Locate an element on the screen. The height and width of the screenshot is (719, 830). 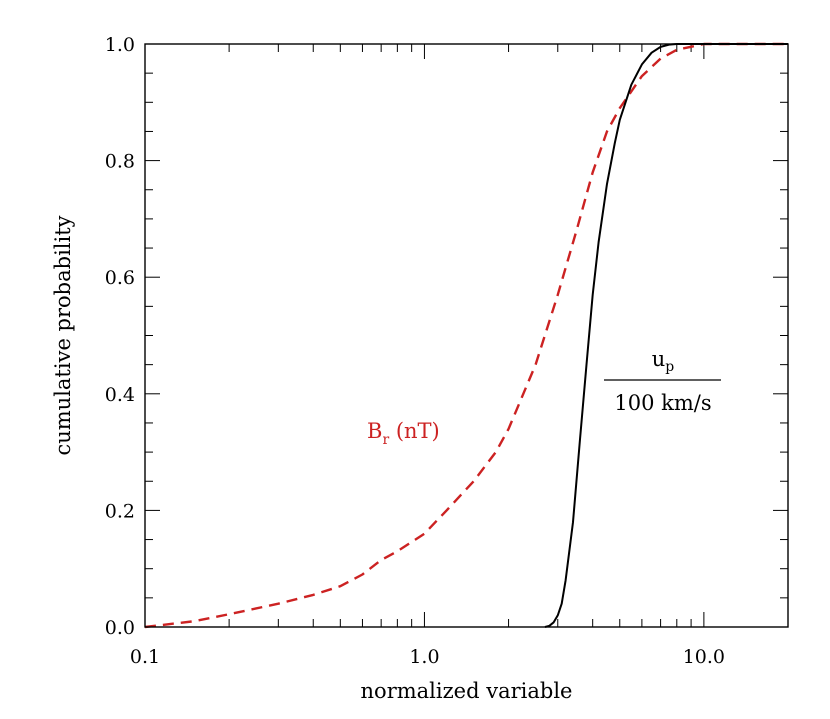
x-axis-label: normalized variable is located at coordinates (467, 691).